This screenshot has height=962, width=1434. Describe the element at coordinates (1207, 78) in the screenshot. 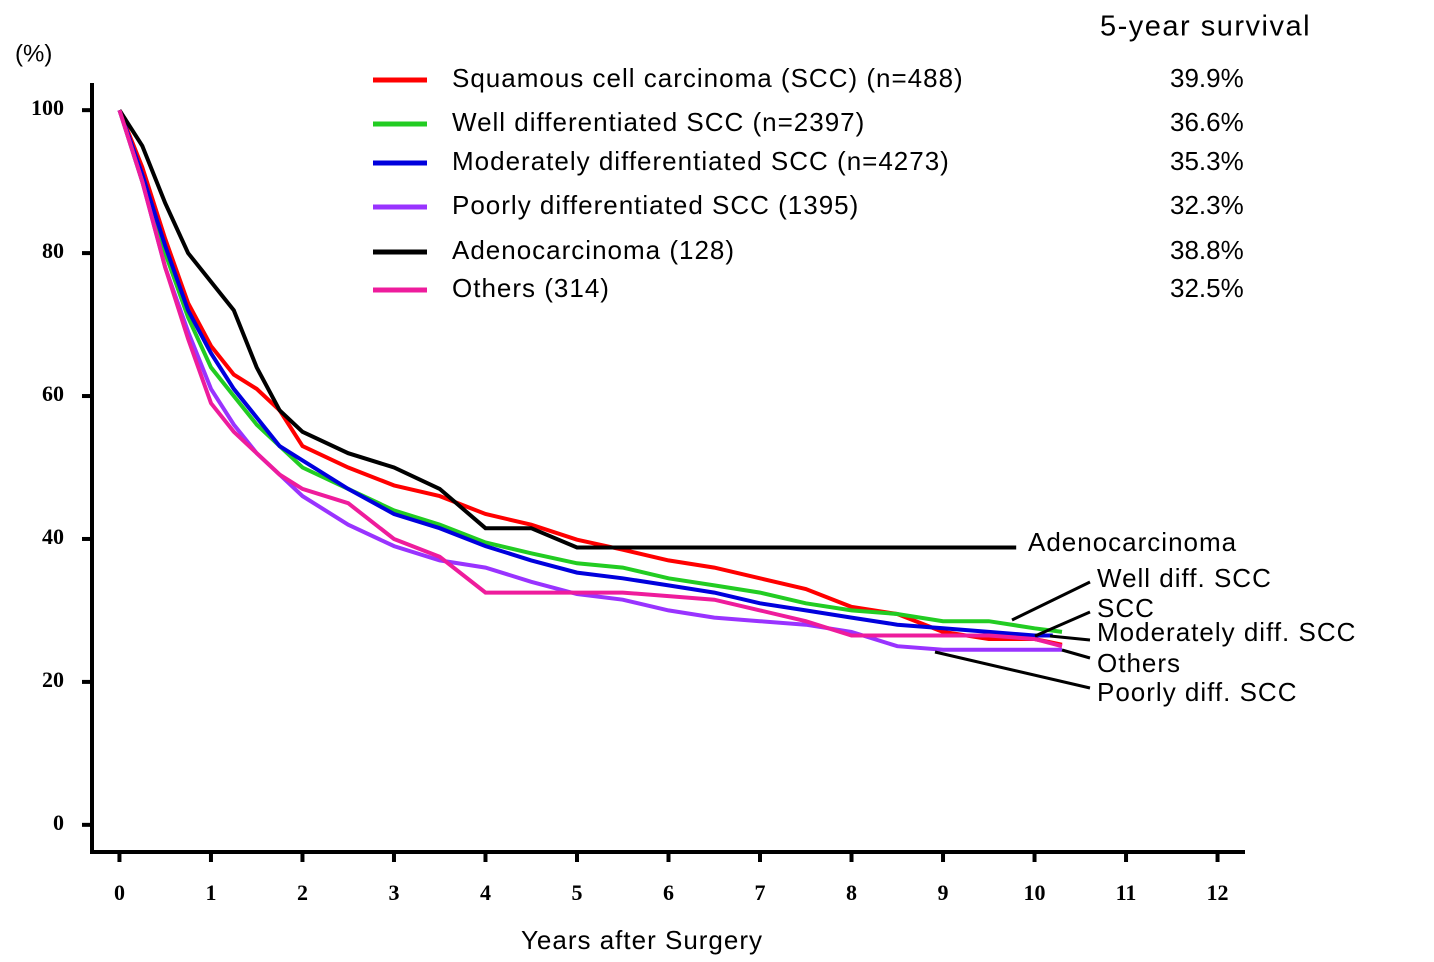

I see `survival-label: 39.9%` at that location.